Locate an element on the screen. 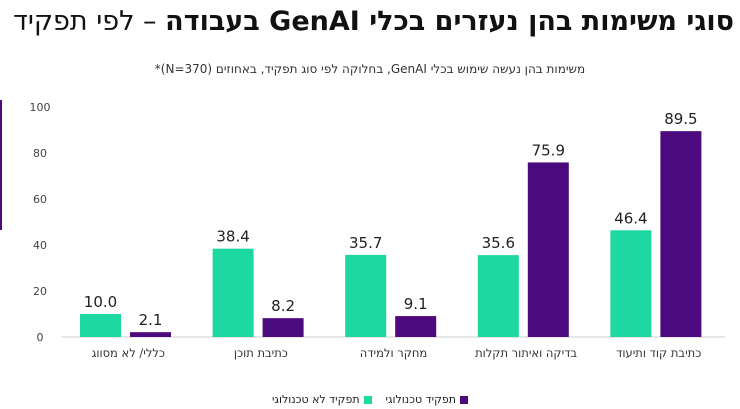 The height and width of the screenshot is (409, 740). data-label: 9.1 is located at coordinates (416, 304).